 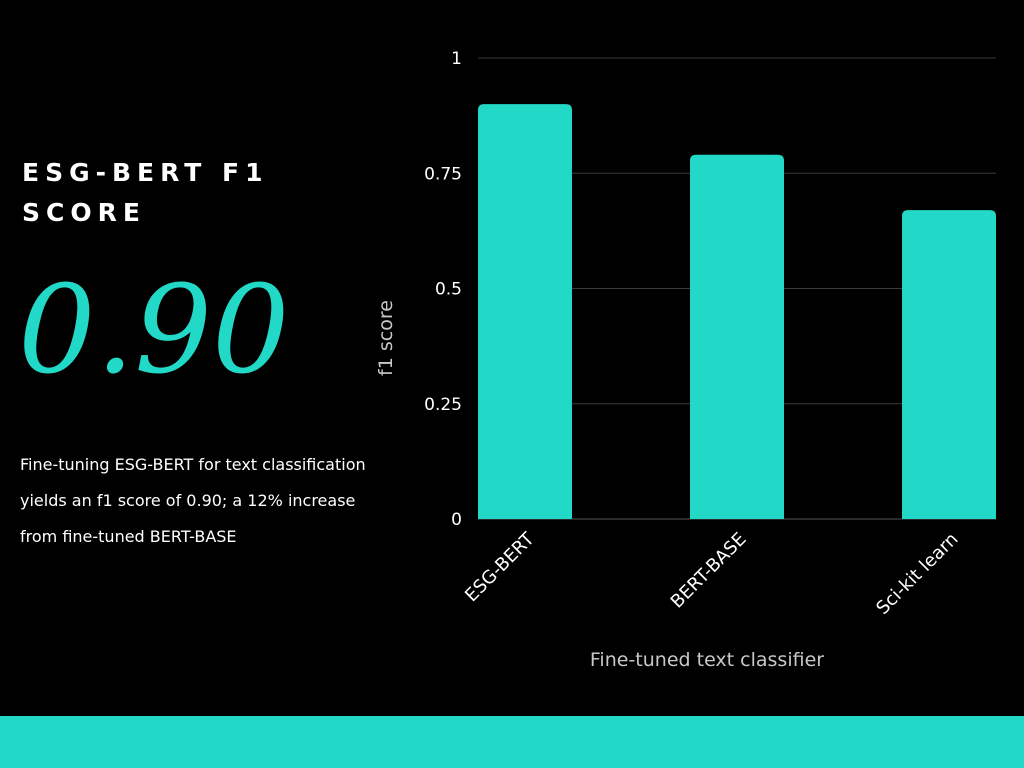 I want to click on bar-bert-base, so click(x=737, y=336).